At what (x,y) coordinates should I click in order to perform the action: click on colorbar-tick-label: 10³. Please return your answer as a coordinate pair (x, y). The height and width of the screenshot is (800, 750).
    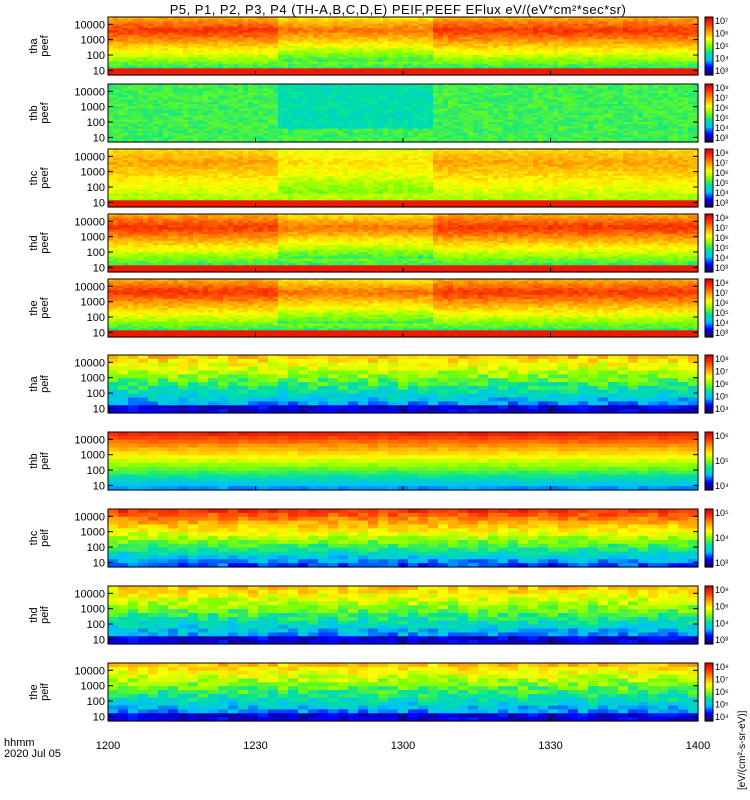
    Looking at the image, I should click on (721, 71).